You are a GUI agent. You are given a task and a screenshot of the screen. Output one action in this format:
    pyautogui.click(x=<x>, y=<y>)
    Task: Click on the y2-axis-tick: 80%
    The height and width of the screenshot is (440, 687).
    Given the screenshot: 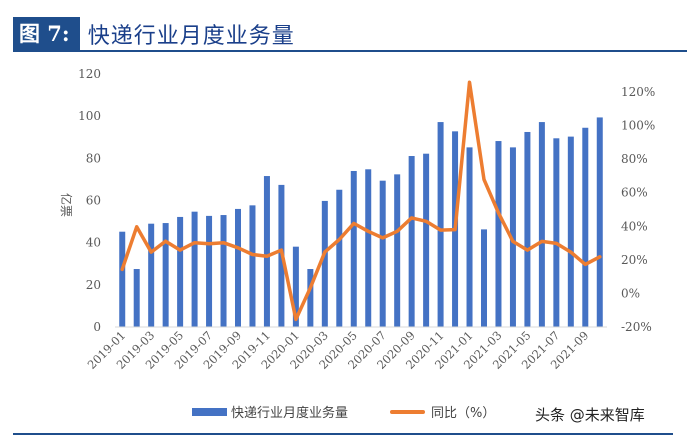 What is the action you would take?
    pyautogui.click(x=634, y=159)
    